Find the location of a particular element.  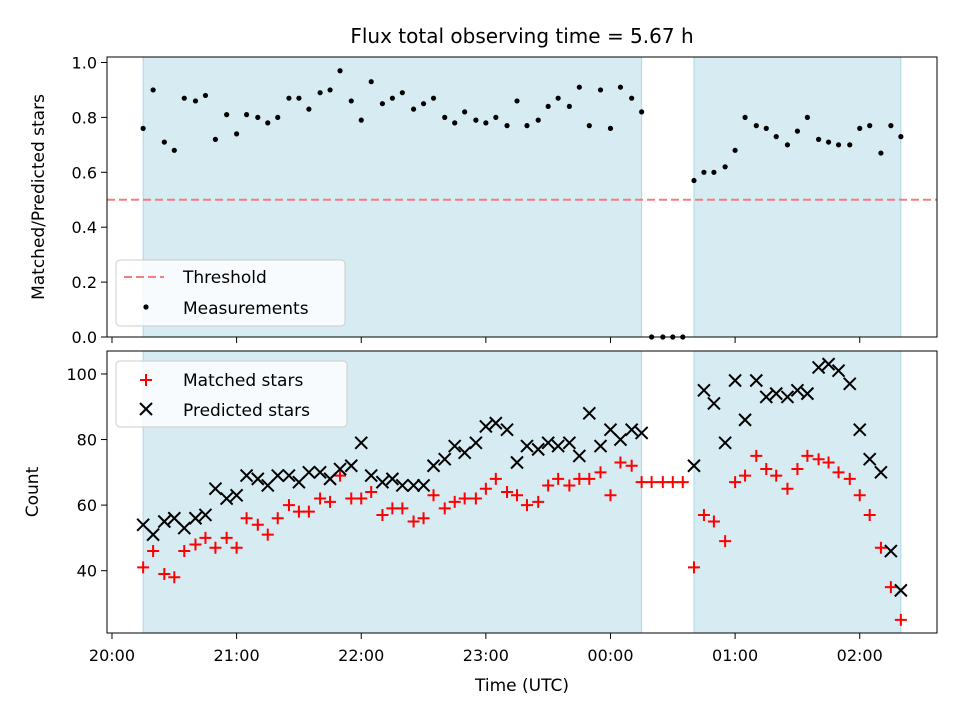

top-y-tick-label: 1.0 is located at coordinates (84, 62).